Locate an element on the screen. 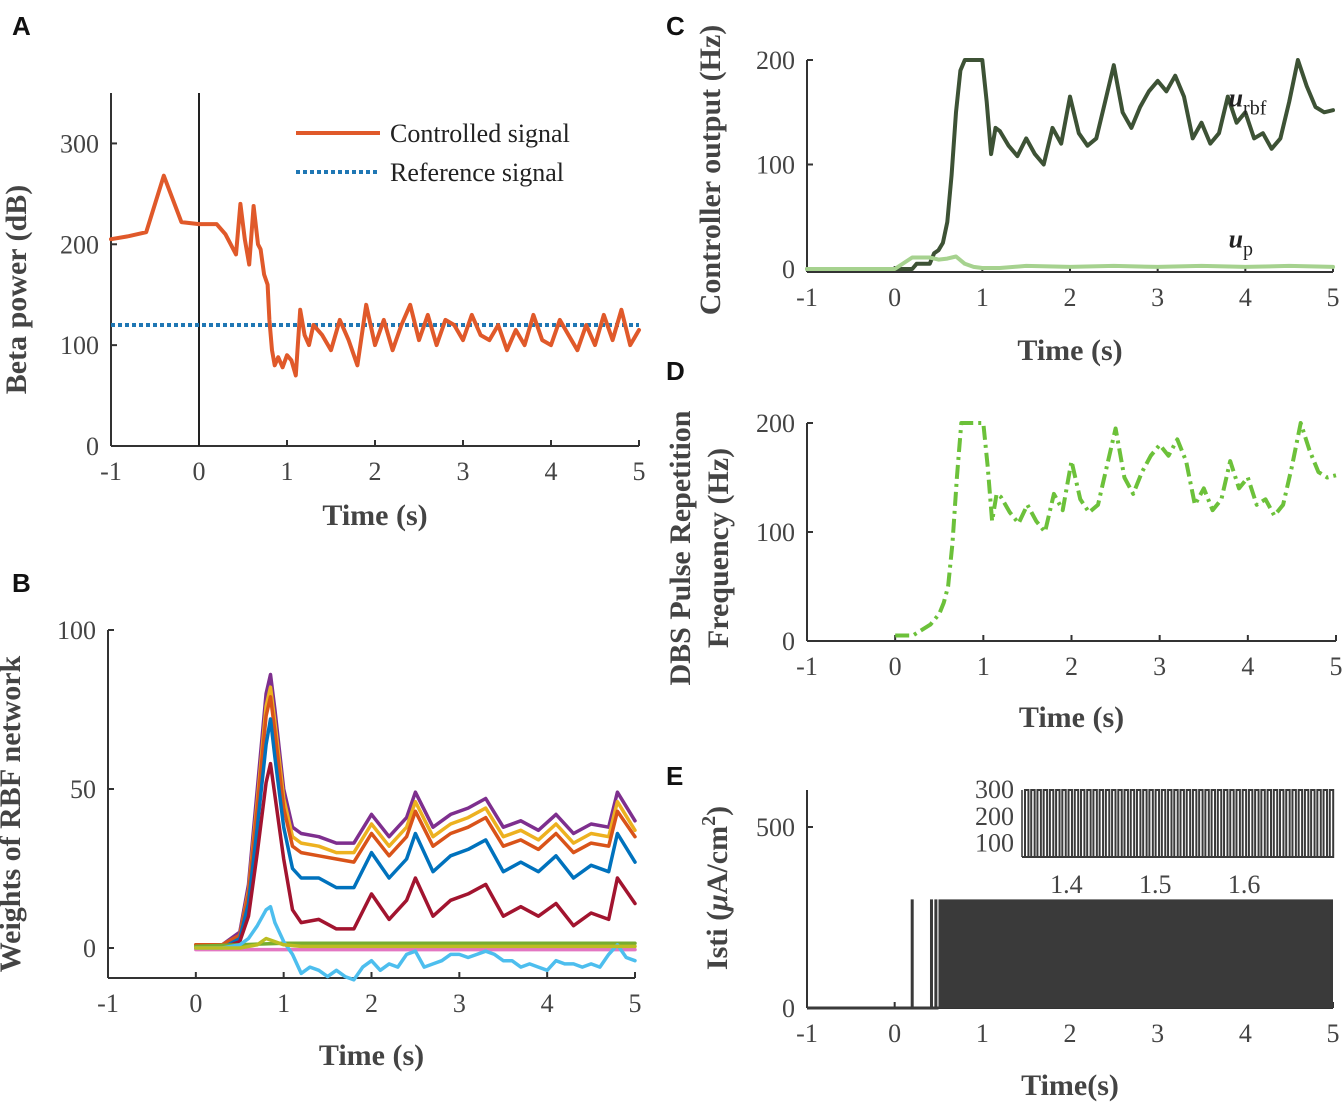 The image size is (1342, 1105). series-line-w9 is located at coordinates (415, 943).